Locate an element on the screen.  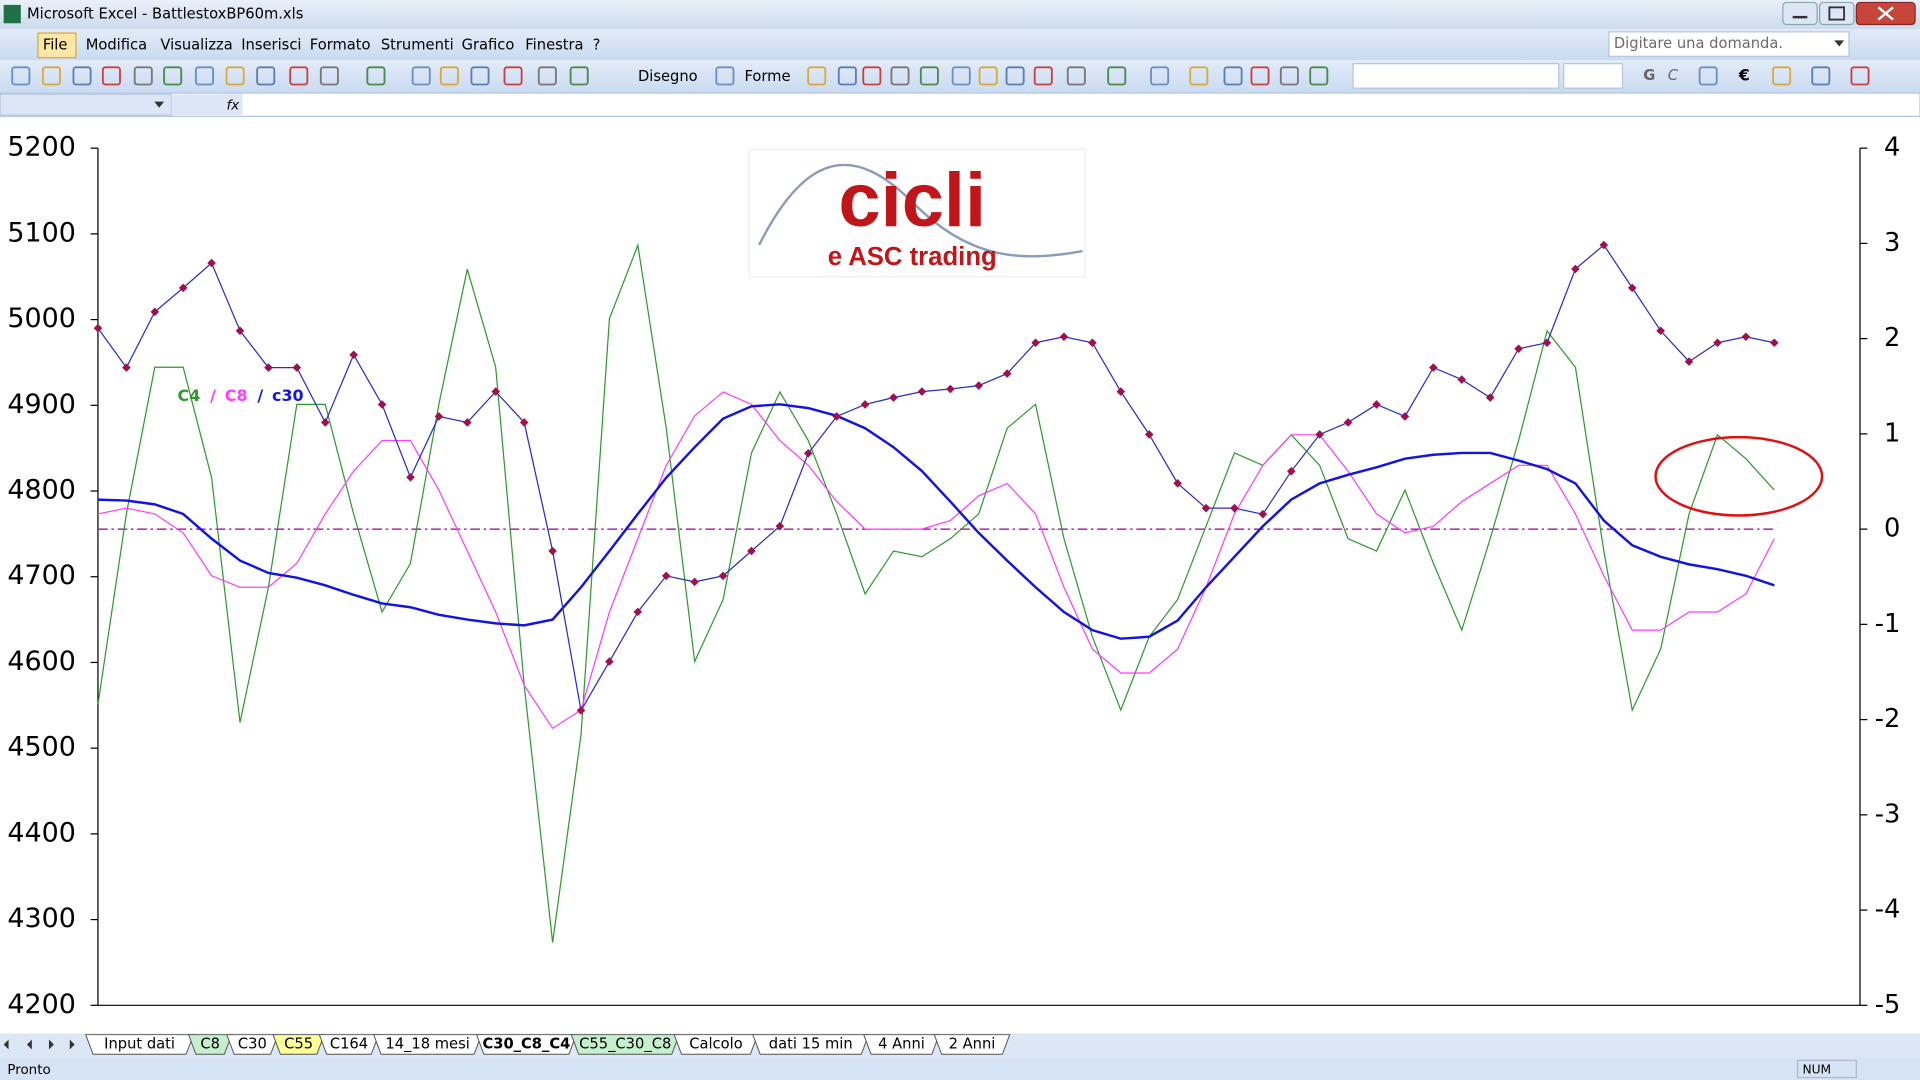
sheet-tab-label: C30 is located at coordinates (252, 1043).